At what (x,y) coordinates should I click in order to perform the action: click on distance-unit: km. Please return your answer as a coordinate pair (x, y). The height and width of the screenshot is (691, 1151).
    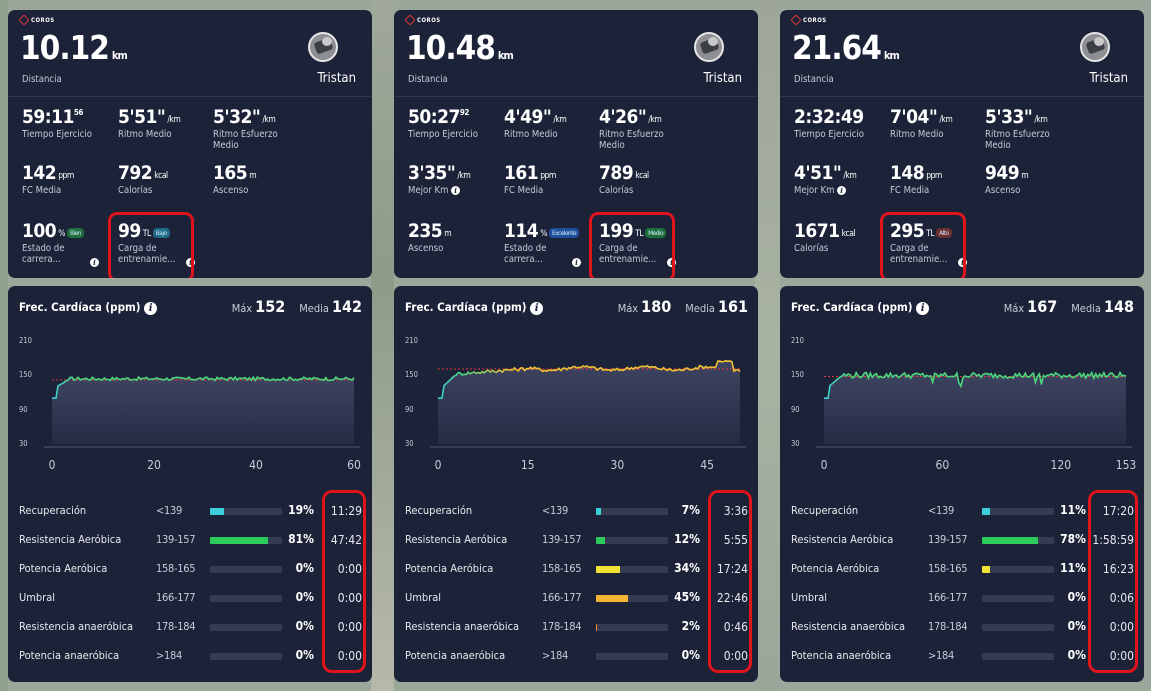
    Looking at the image, I should click on (119, 55).